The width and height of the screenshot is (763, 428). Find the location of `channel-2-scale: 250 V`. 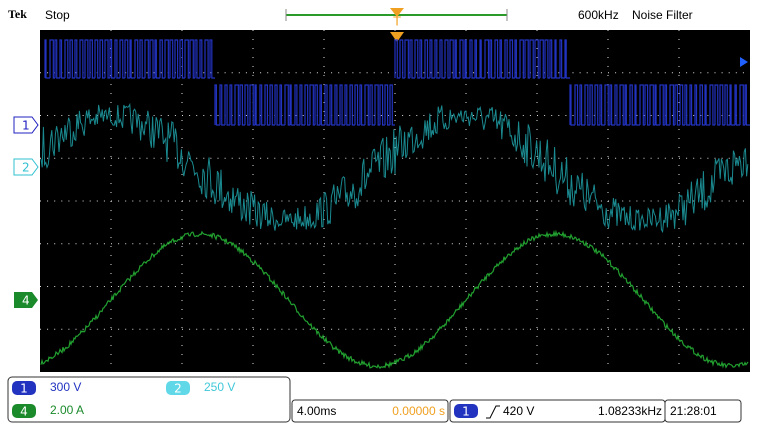

channel-2-scale: 250 V is located at coordinates (219, 387).